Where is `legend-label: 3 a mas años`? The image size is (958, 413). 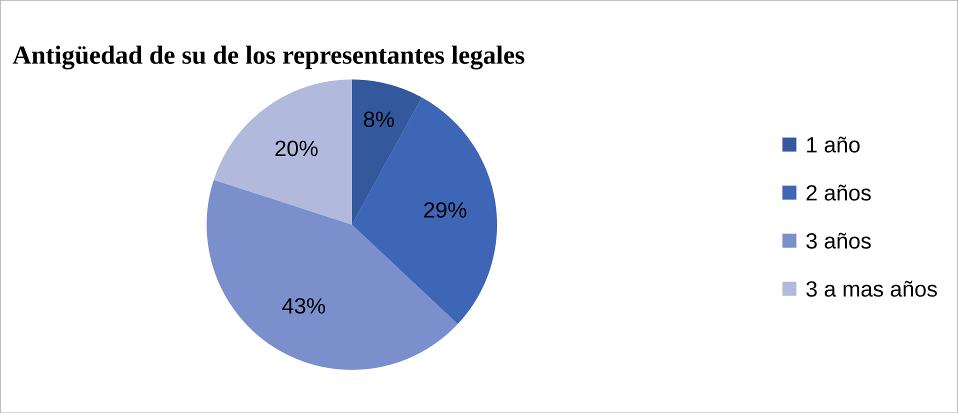
legend-label: 3 a mas años is located at coordinates (871, 288).